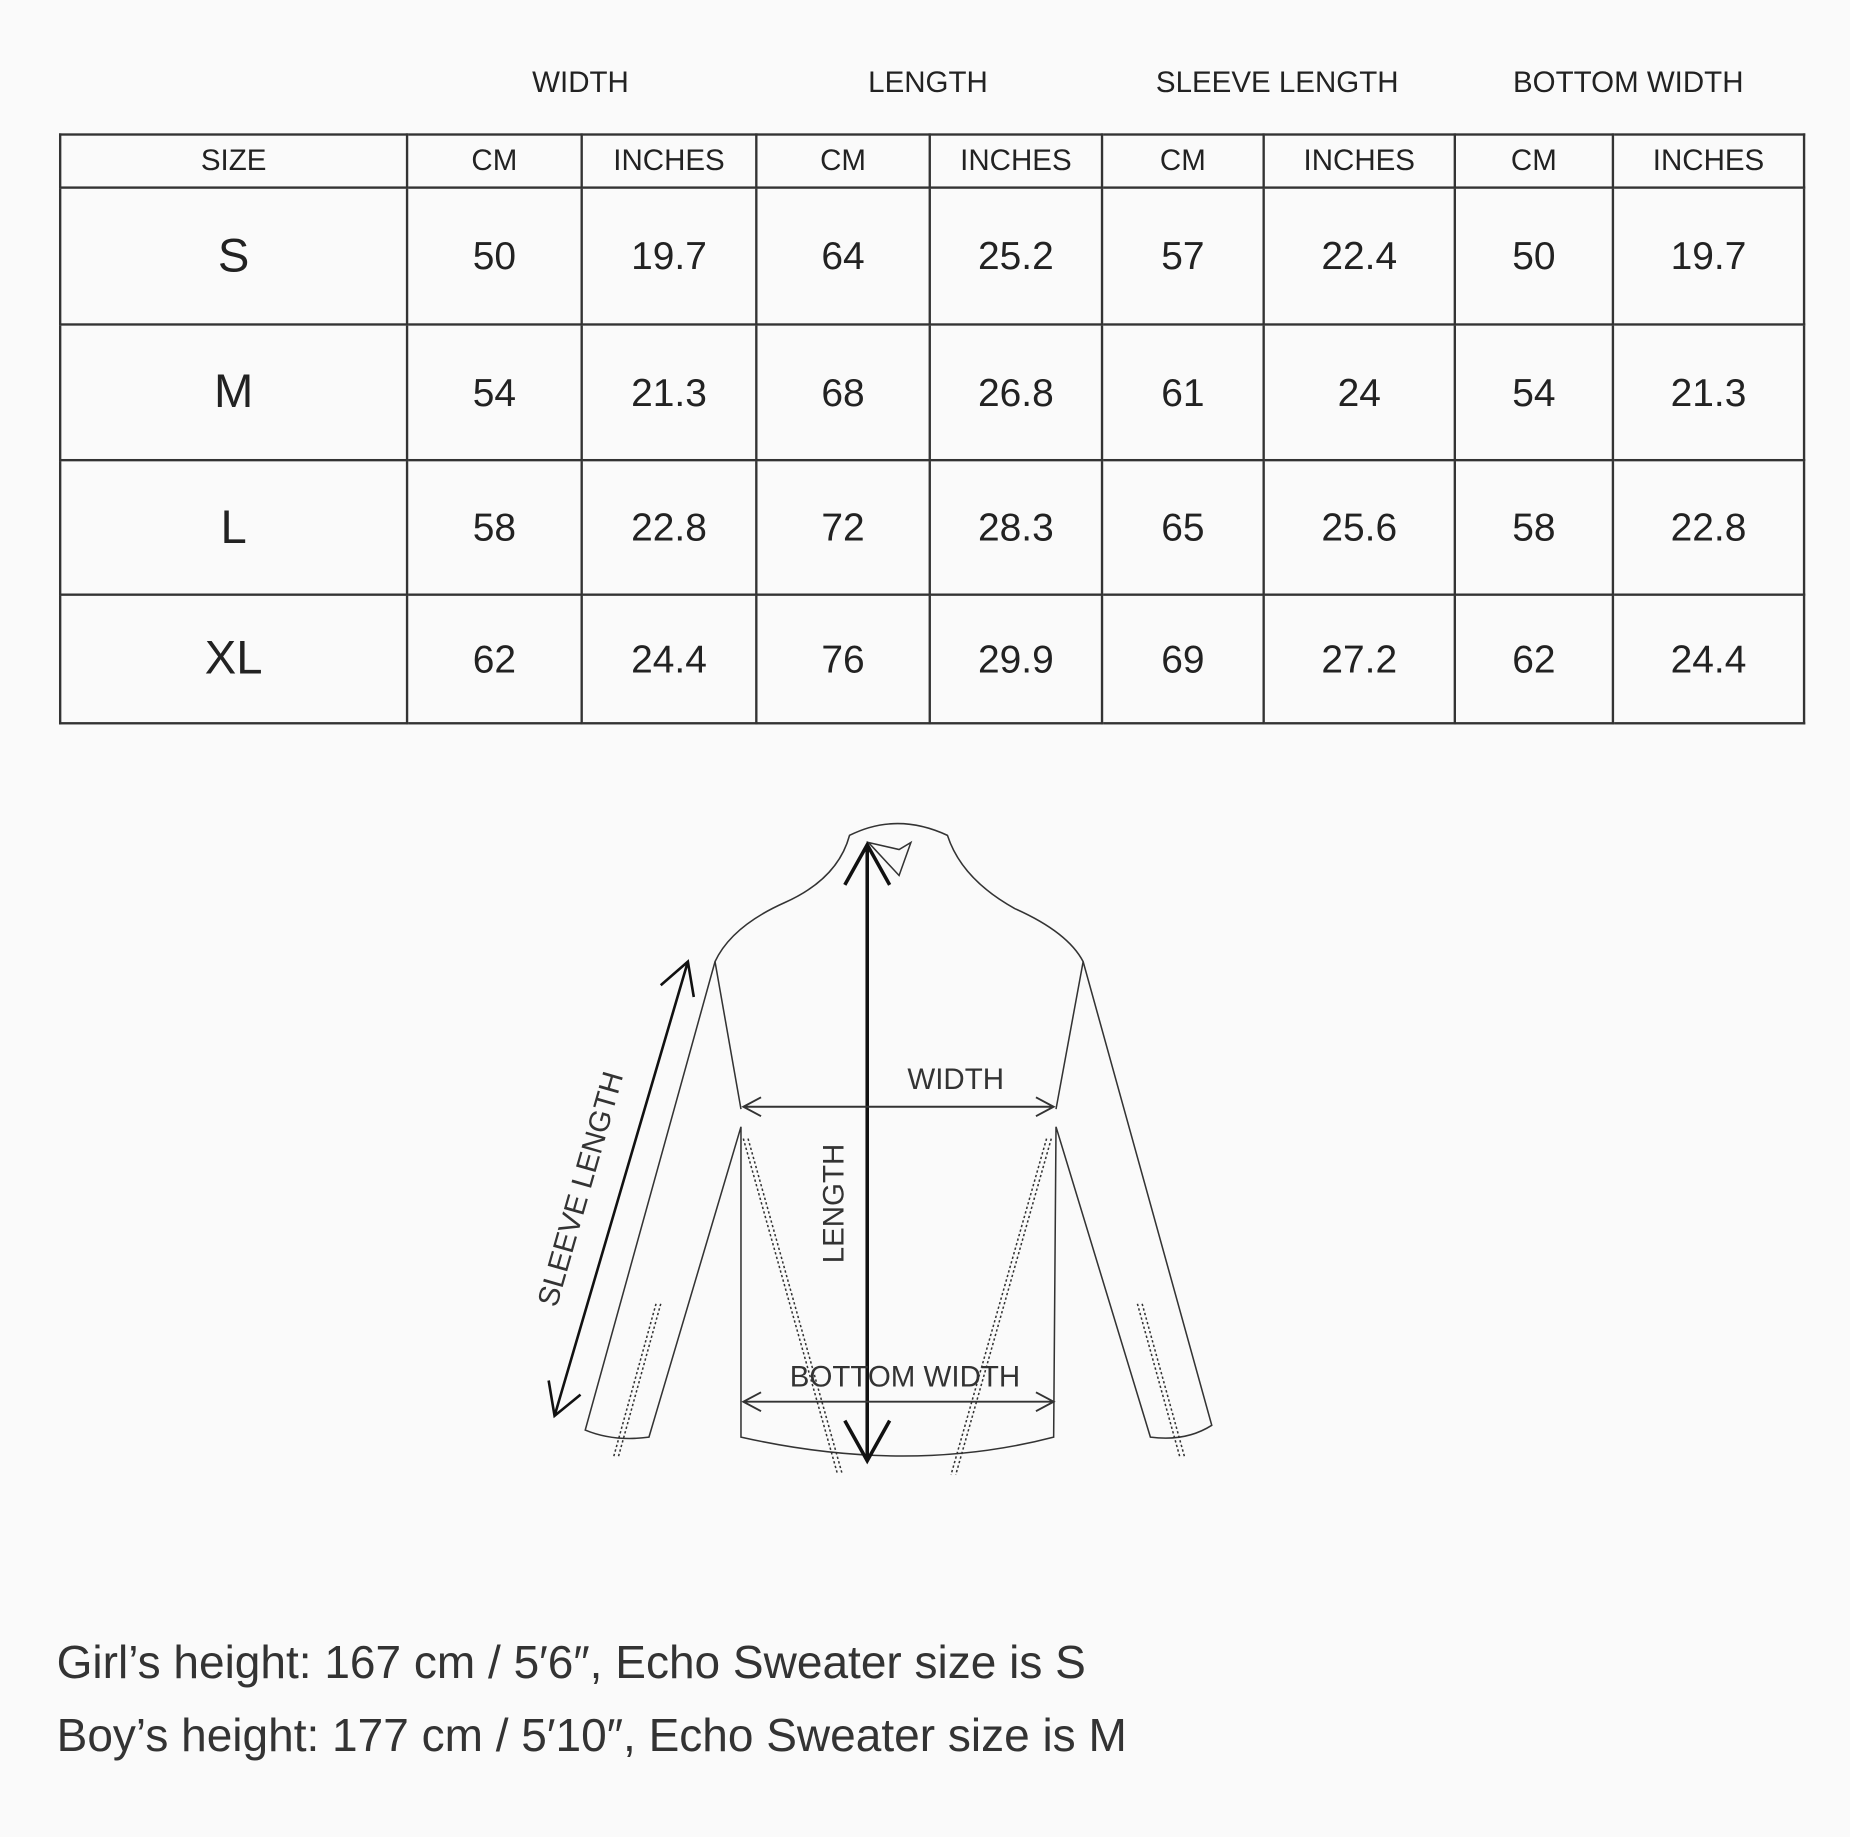 The width and height of the screenshot is (1850, 1837). What do you see at coordinates (1182, 392) in the screenshot?
I see `measurement-cell: 61` at bounding box center [1182, 392].